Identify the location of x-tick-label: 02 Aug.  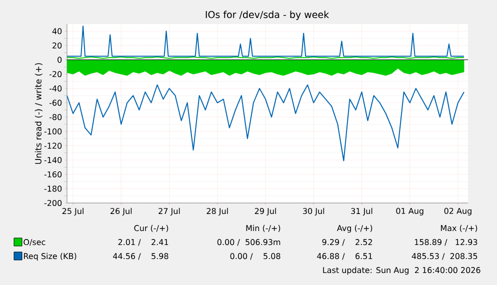
(458, 212).